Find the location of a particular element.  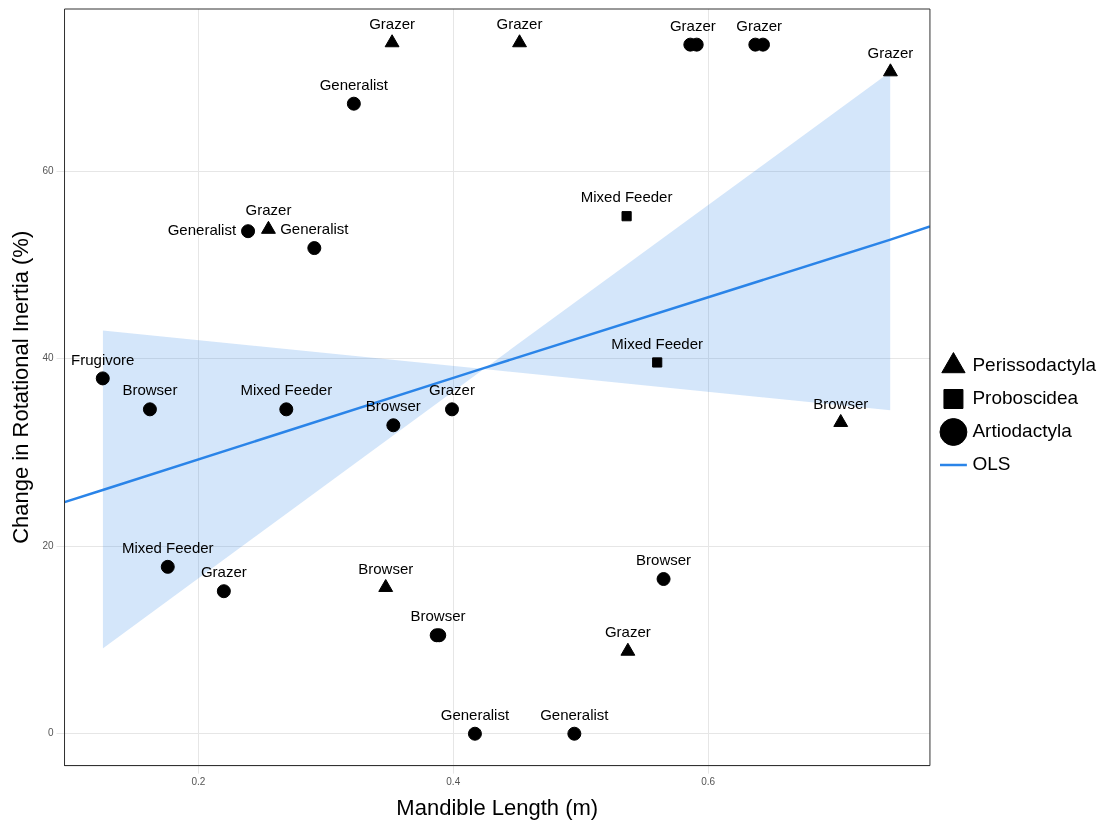

y-tick-label: 0 is located at coordinates (50, 733).